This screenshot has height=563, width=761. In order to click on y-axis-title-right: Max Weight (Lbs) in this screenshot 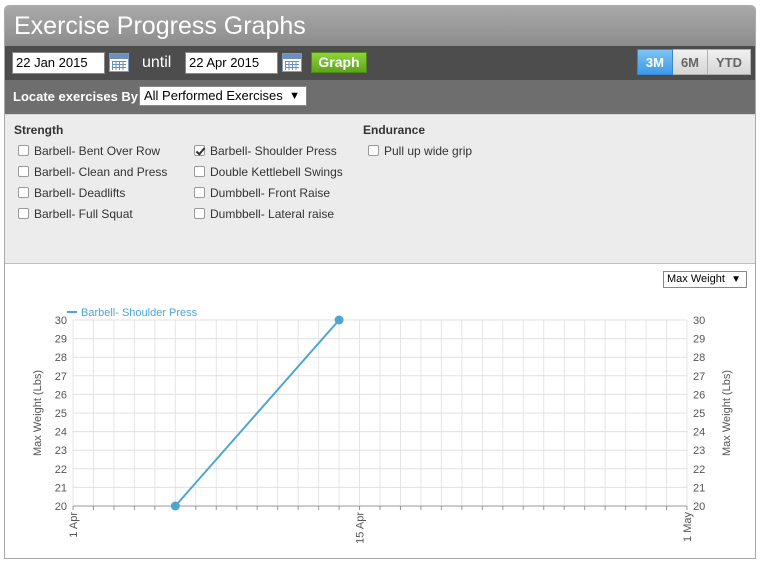, I will do `click(727, 413)`.